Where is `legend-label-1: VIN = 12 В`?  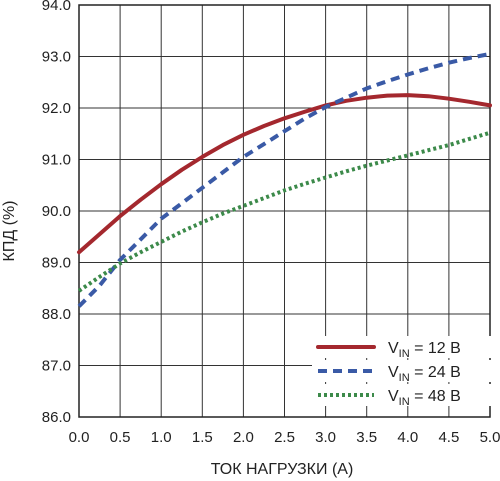 legend-label-1: VIN = 12 В is located at coordinates (424, 350).